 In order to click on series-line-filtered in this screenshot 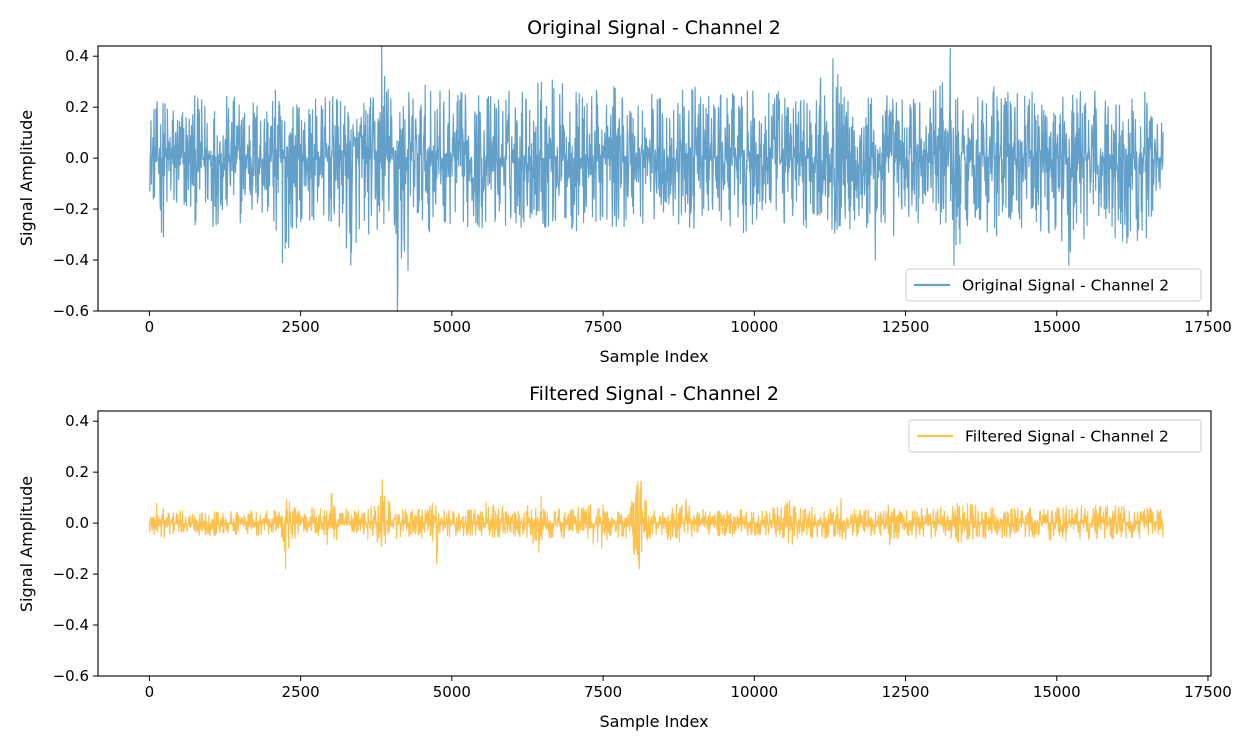, I will do `click(656, 524)`.